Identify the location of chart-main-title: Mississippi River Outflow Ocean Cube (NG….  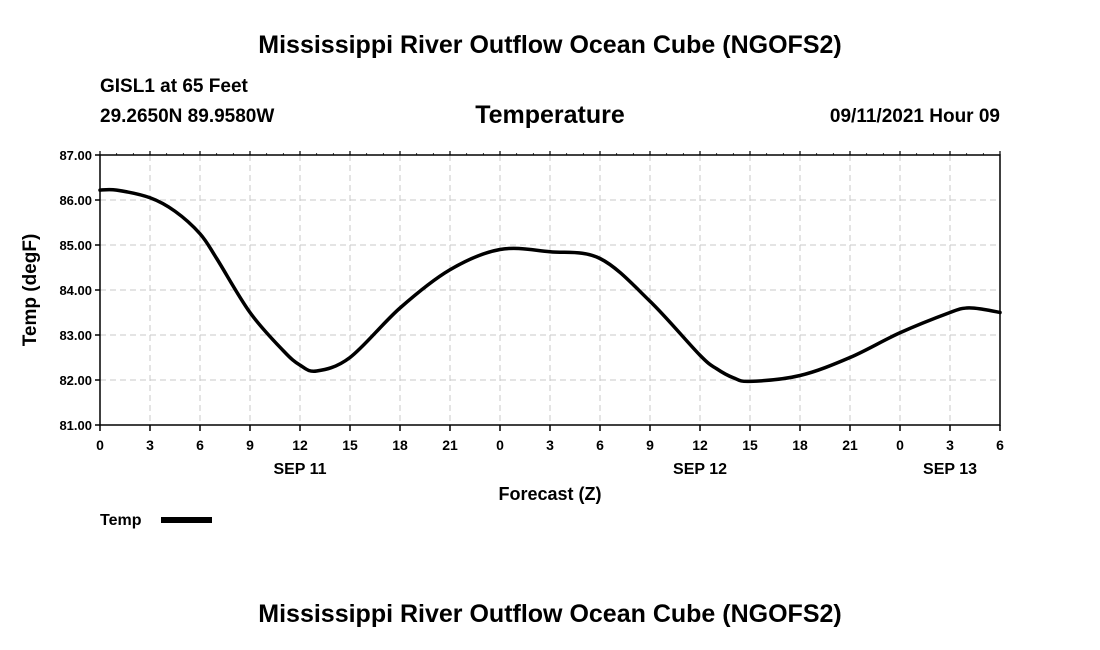
(550, 45).